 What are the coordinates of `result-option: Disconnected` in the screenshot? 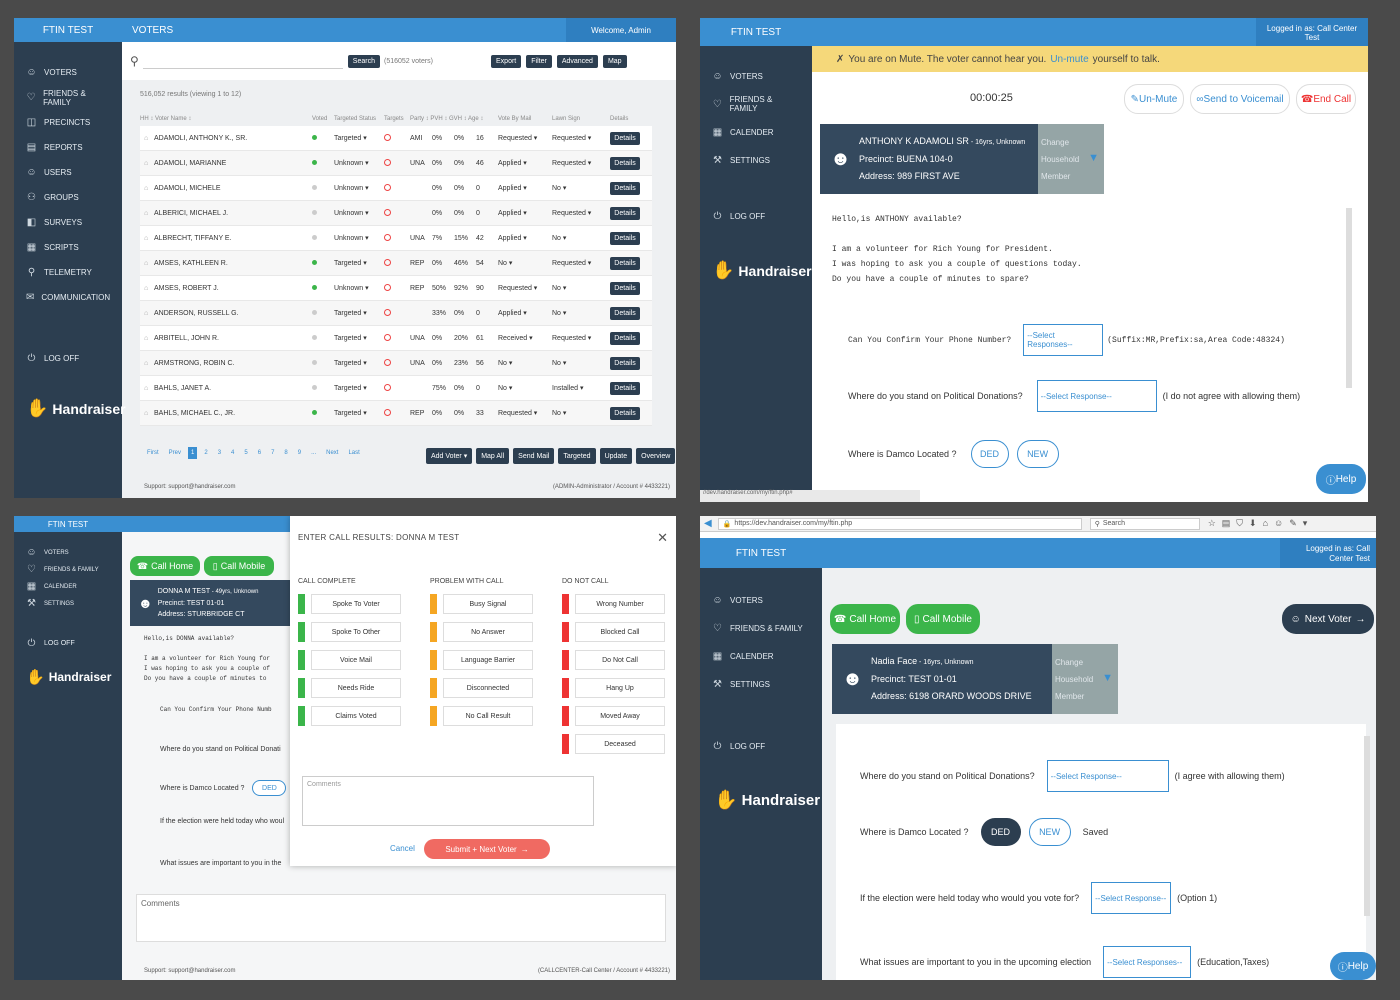 It's located at (482, 688).